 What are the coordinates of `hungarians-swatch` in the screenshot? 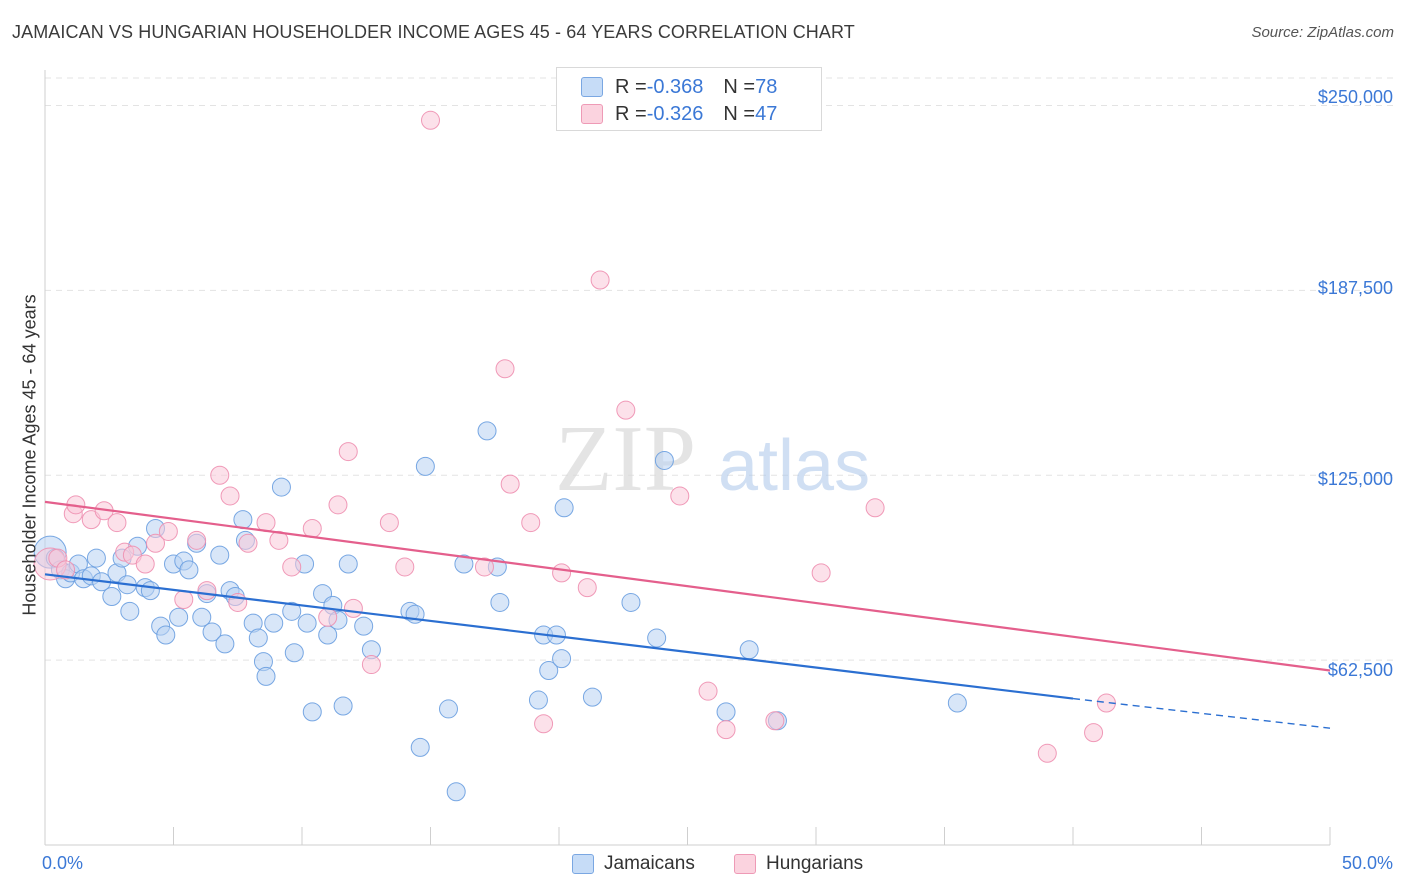 It's located at (592, 114).